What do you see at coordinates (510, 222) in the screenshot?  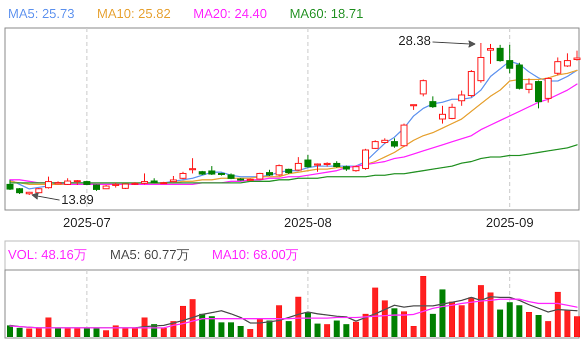 I see `x-tick-label: 2025-09` at bounding box center [510, 222].